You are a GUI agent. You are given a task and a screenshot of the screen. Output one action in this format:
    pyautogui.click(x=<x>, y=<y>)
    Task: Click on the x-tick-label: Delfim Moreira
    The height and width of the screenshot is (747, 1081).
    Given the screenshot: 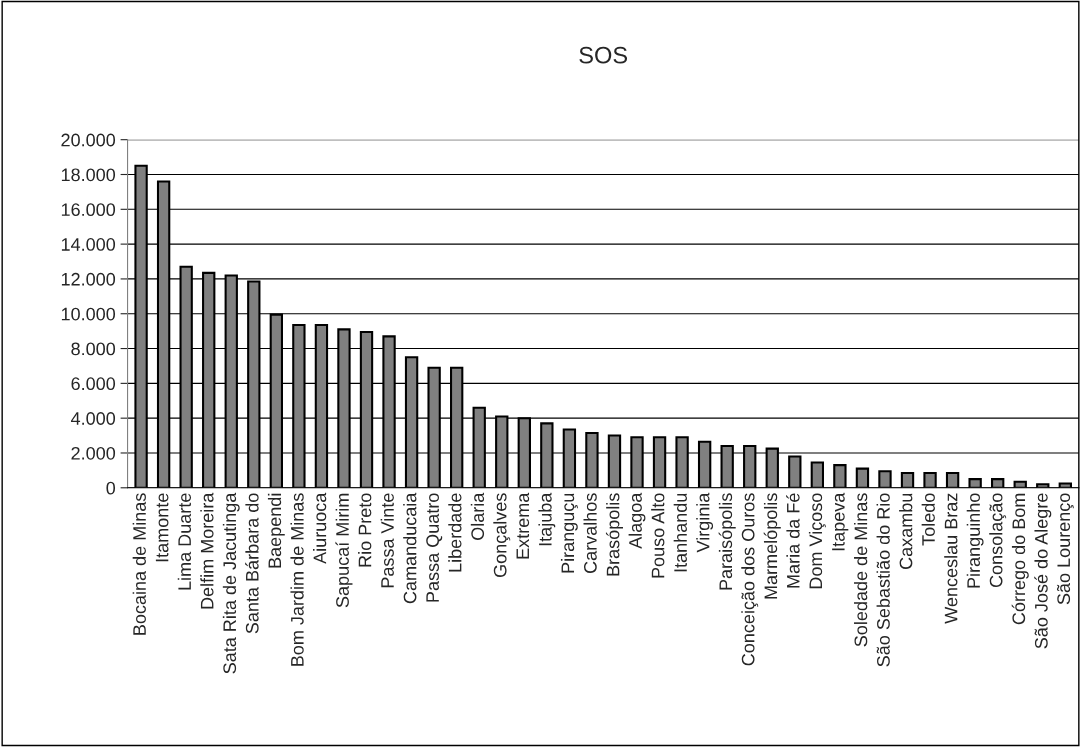 What is the action you would take?
    pyautogui.click(x=207, y=550)
    